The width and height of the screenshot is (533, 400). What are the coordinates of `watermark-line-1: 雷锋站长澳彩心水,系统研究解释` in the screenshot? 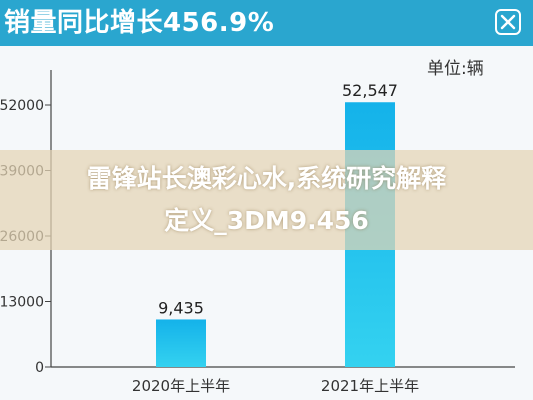 It's located at (266, 178).